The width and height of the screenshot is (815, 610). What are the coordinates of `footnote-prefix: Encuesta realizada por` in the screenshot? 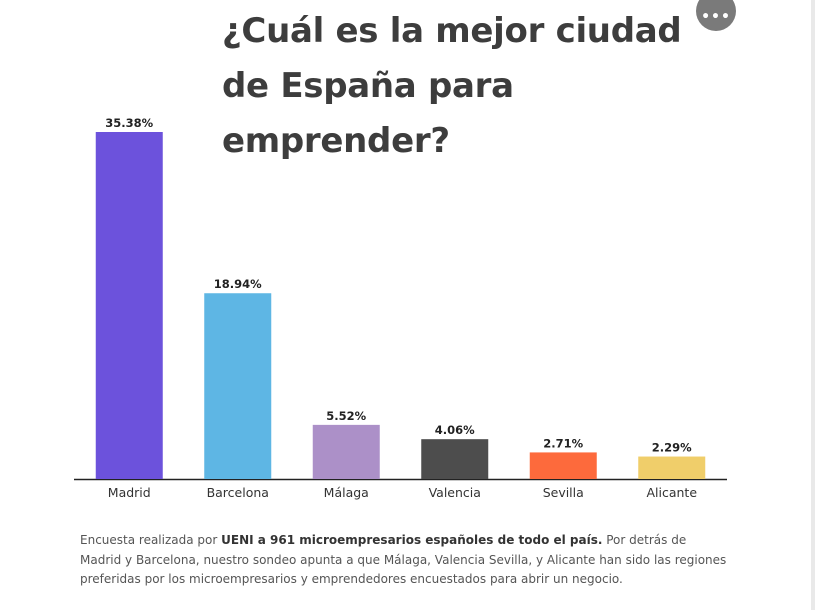 It's located at (151, 540).